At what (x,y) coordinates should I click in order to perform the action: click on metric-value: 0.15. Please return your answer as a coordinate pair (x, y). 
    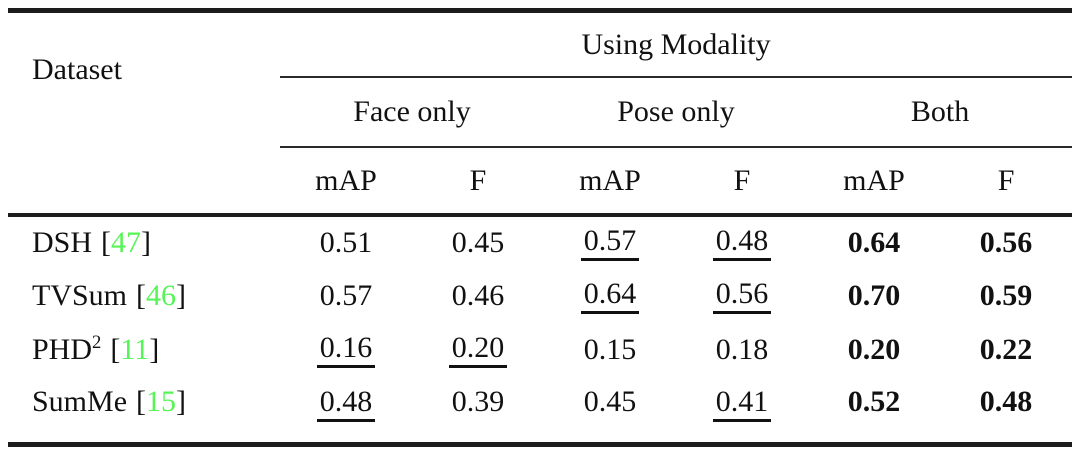
    Looking at the image, I should click on (610, 349).